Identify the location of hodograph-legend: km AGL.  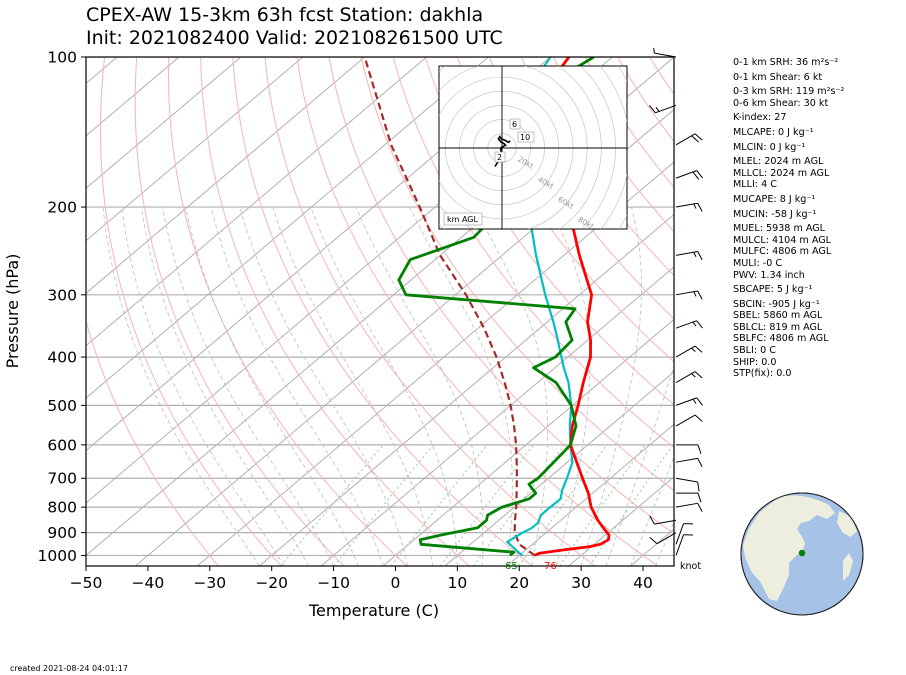
(463, 219).